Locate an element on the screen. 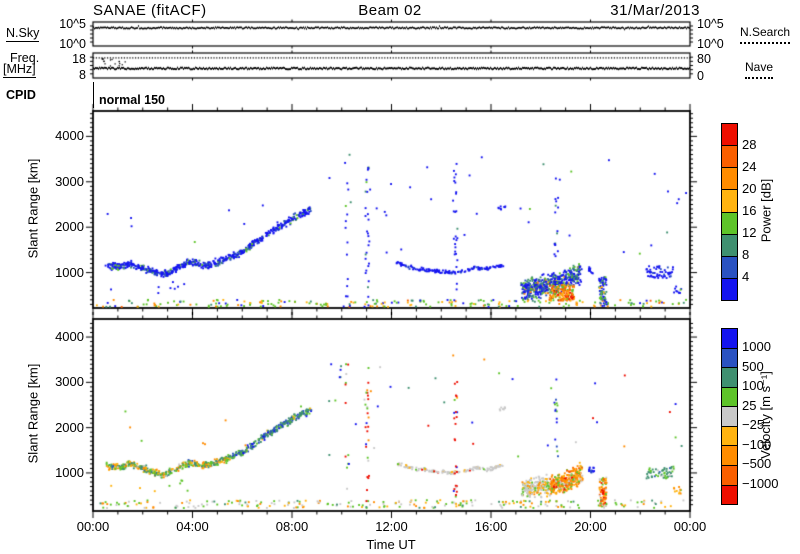 Image resolution: width=800 pixels, height=554 pixels. freq-right-tick-top: 80 is located at coordinates (704, 59).